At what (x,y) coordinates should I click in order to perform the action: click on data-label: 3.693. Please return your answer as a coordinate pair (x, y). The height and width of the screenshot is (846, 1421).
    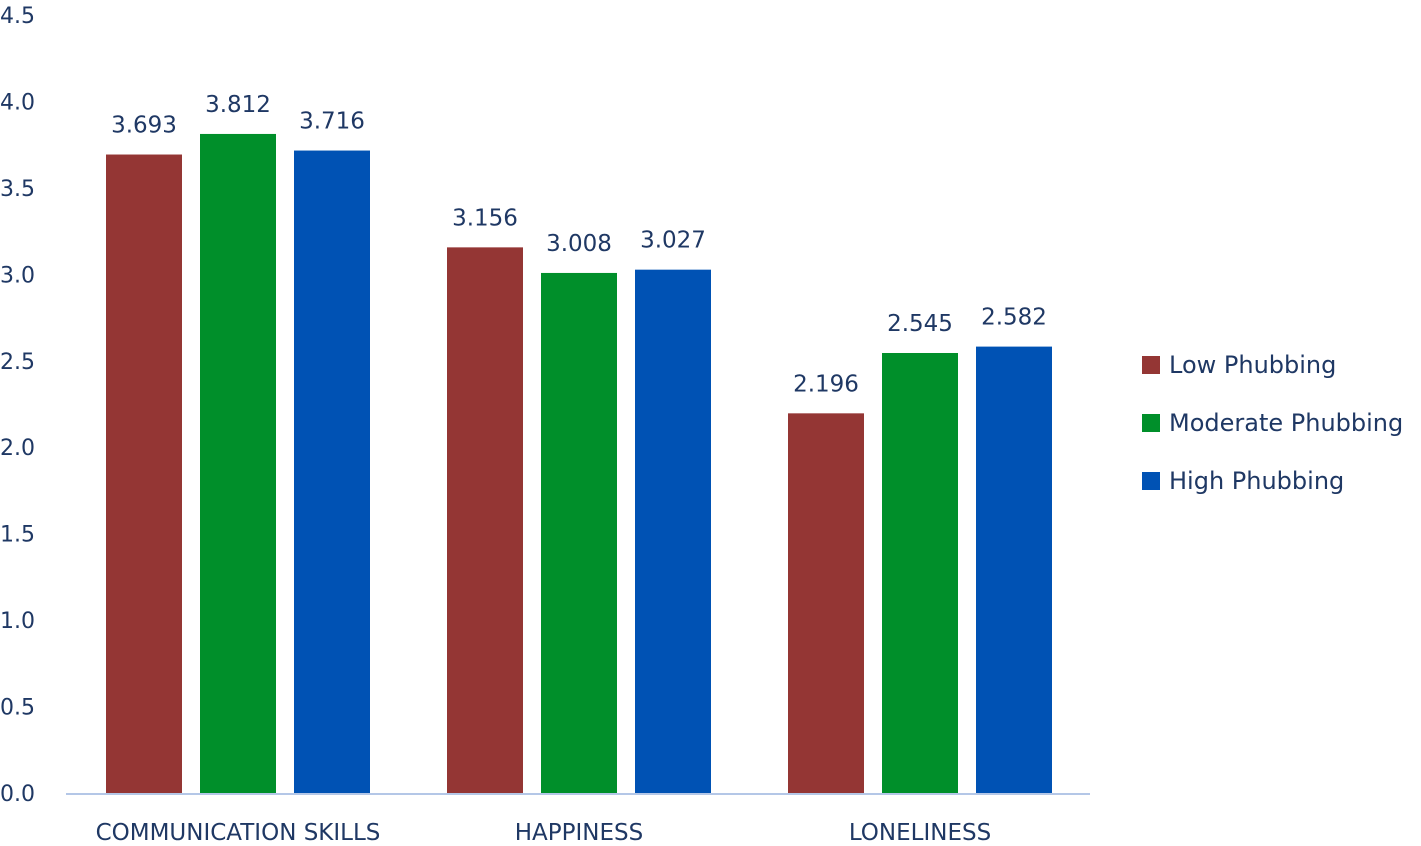
    Looking at the image, I should click on (144, 126).